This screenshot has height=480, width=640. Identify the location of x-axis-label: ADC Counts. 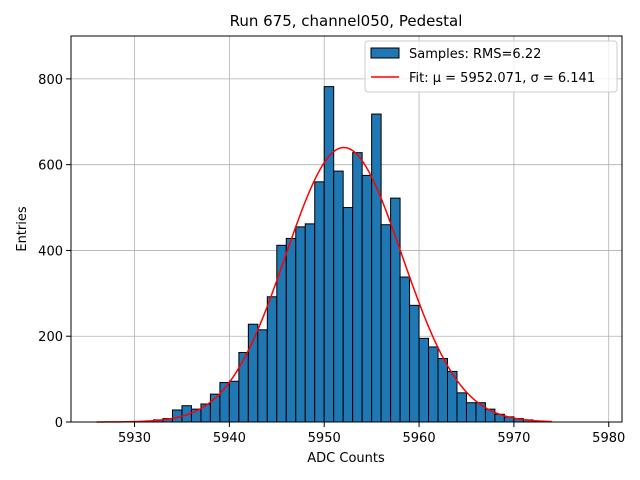
(346, 458).